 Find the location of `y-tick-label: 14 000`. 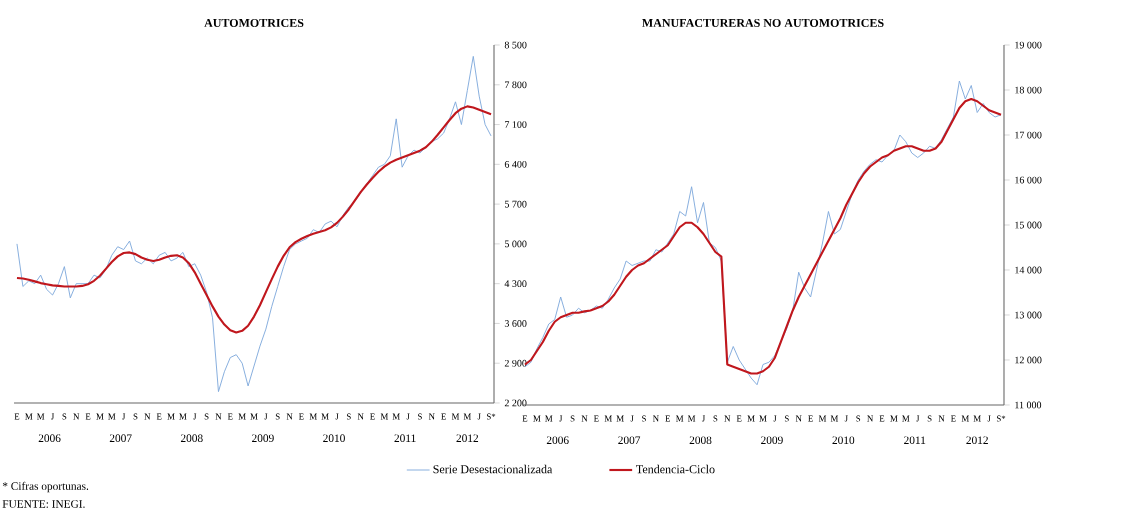

y-tick-label: 14 000 is located at coordinates (1028, 270).